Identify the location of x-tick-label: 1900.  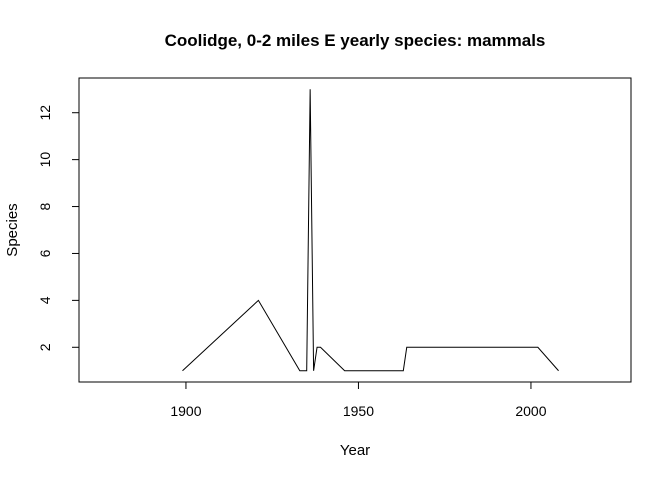
(185, 411).